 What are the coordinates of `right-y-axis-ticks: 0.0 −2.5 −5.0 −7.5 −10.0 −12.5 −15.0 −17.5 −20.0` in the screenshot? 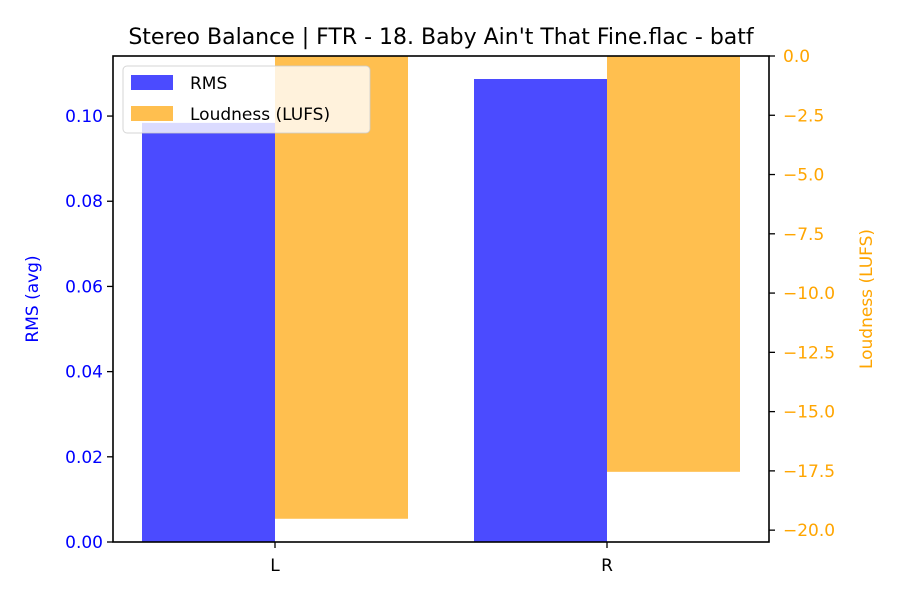 It's located at (802, 294).